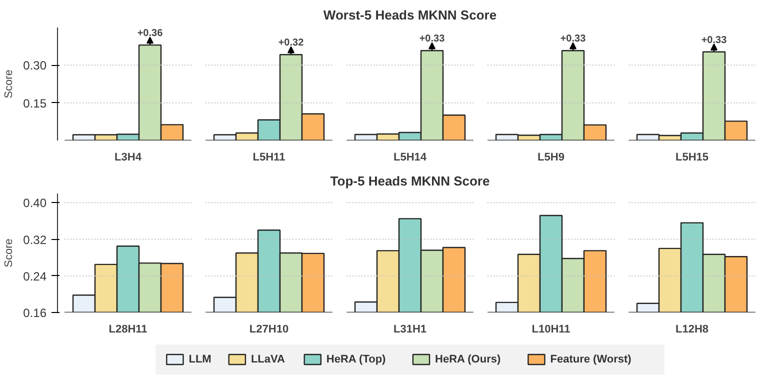 The image size is (771, 385). What do you see at coordinates (128, 158) in the screenshot?
I see `x-tick-label: L3H4` at bounding box center [128, 158].